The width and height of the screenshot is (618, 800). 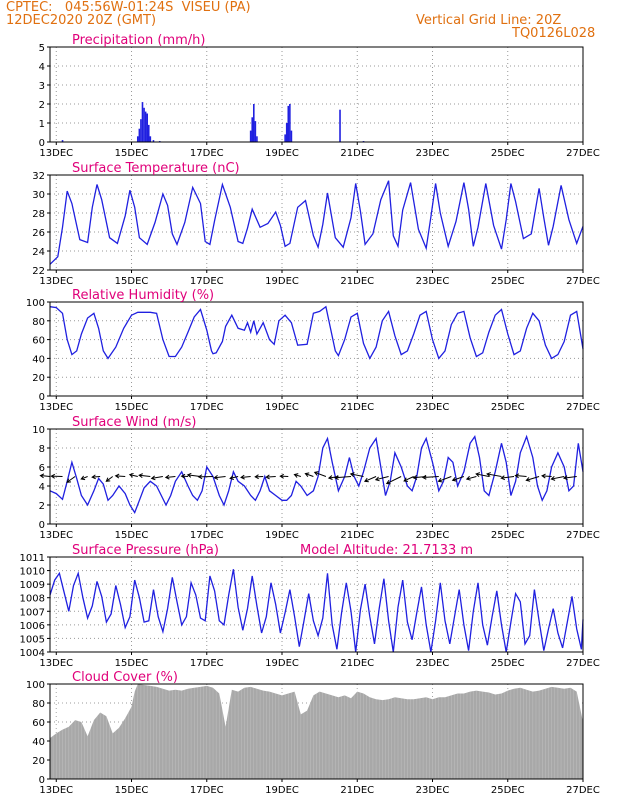 I want to click on wind-xtick-label: 17DEC, so click(x=207, y=535).